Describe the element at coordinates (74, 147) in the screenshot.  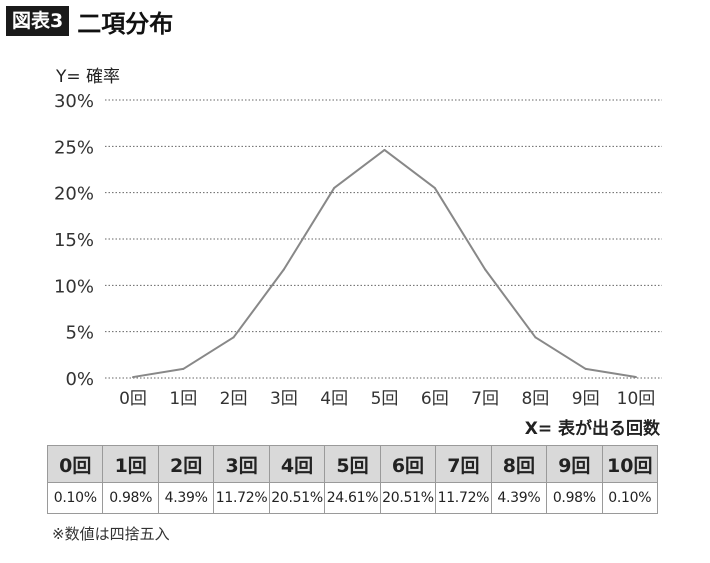
I see `y-tick-label: 25%` at that location.